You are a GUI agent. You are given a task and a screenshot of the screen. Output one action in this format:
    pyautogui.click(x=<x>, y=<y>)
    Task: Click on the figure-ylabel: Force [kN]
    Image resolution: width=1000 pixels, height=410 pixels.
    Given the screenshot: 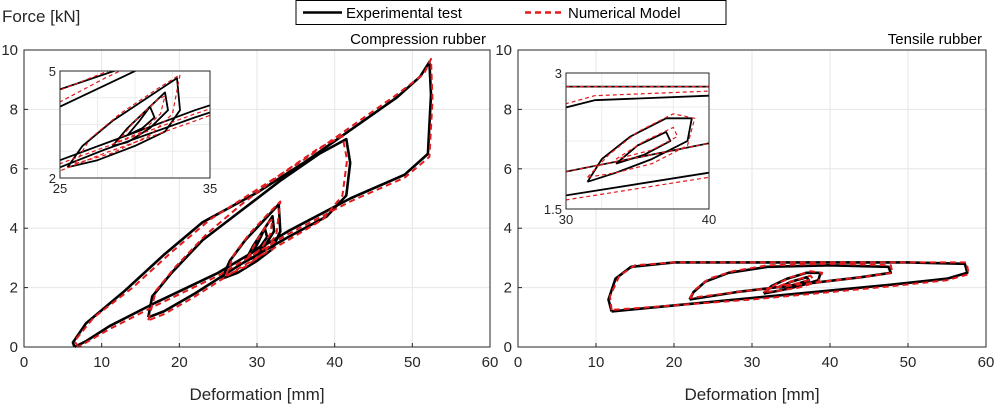 What is the action you would take?
    pyautogui.click(x=41, y=16)
    